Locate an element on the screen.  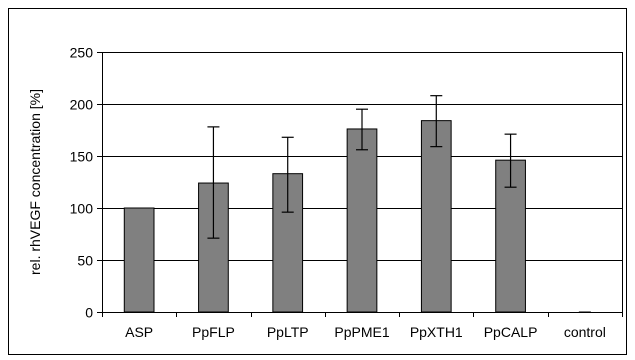
x-tick-labels: ASP PpFLP PpLTP PpPME1 PpXTH1 PpCALP control is located at coordinates (365, 332).